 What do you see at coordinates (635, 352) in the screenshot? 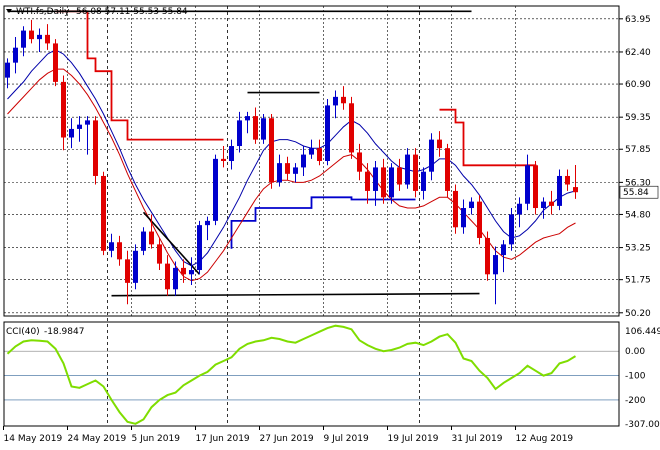
I see `cci-level-label: 0.00` at bounding box center [635, 352].